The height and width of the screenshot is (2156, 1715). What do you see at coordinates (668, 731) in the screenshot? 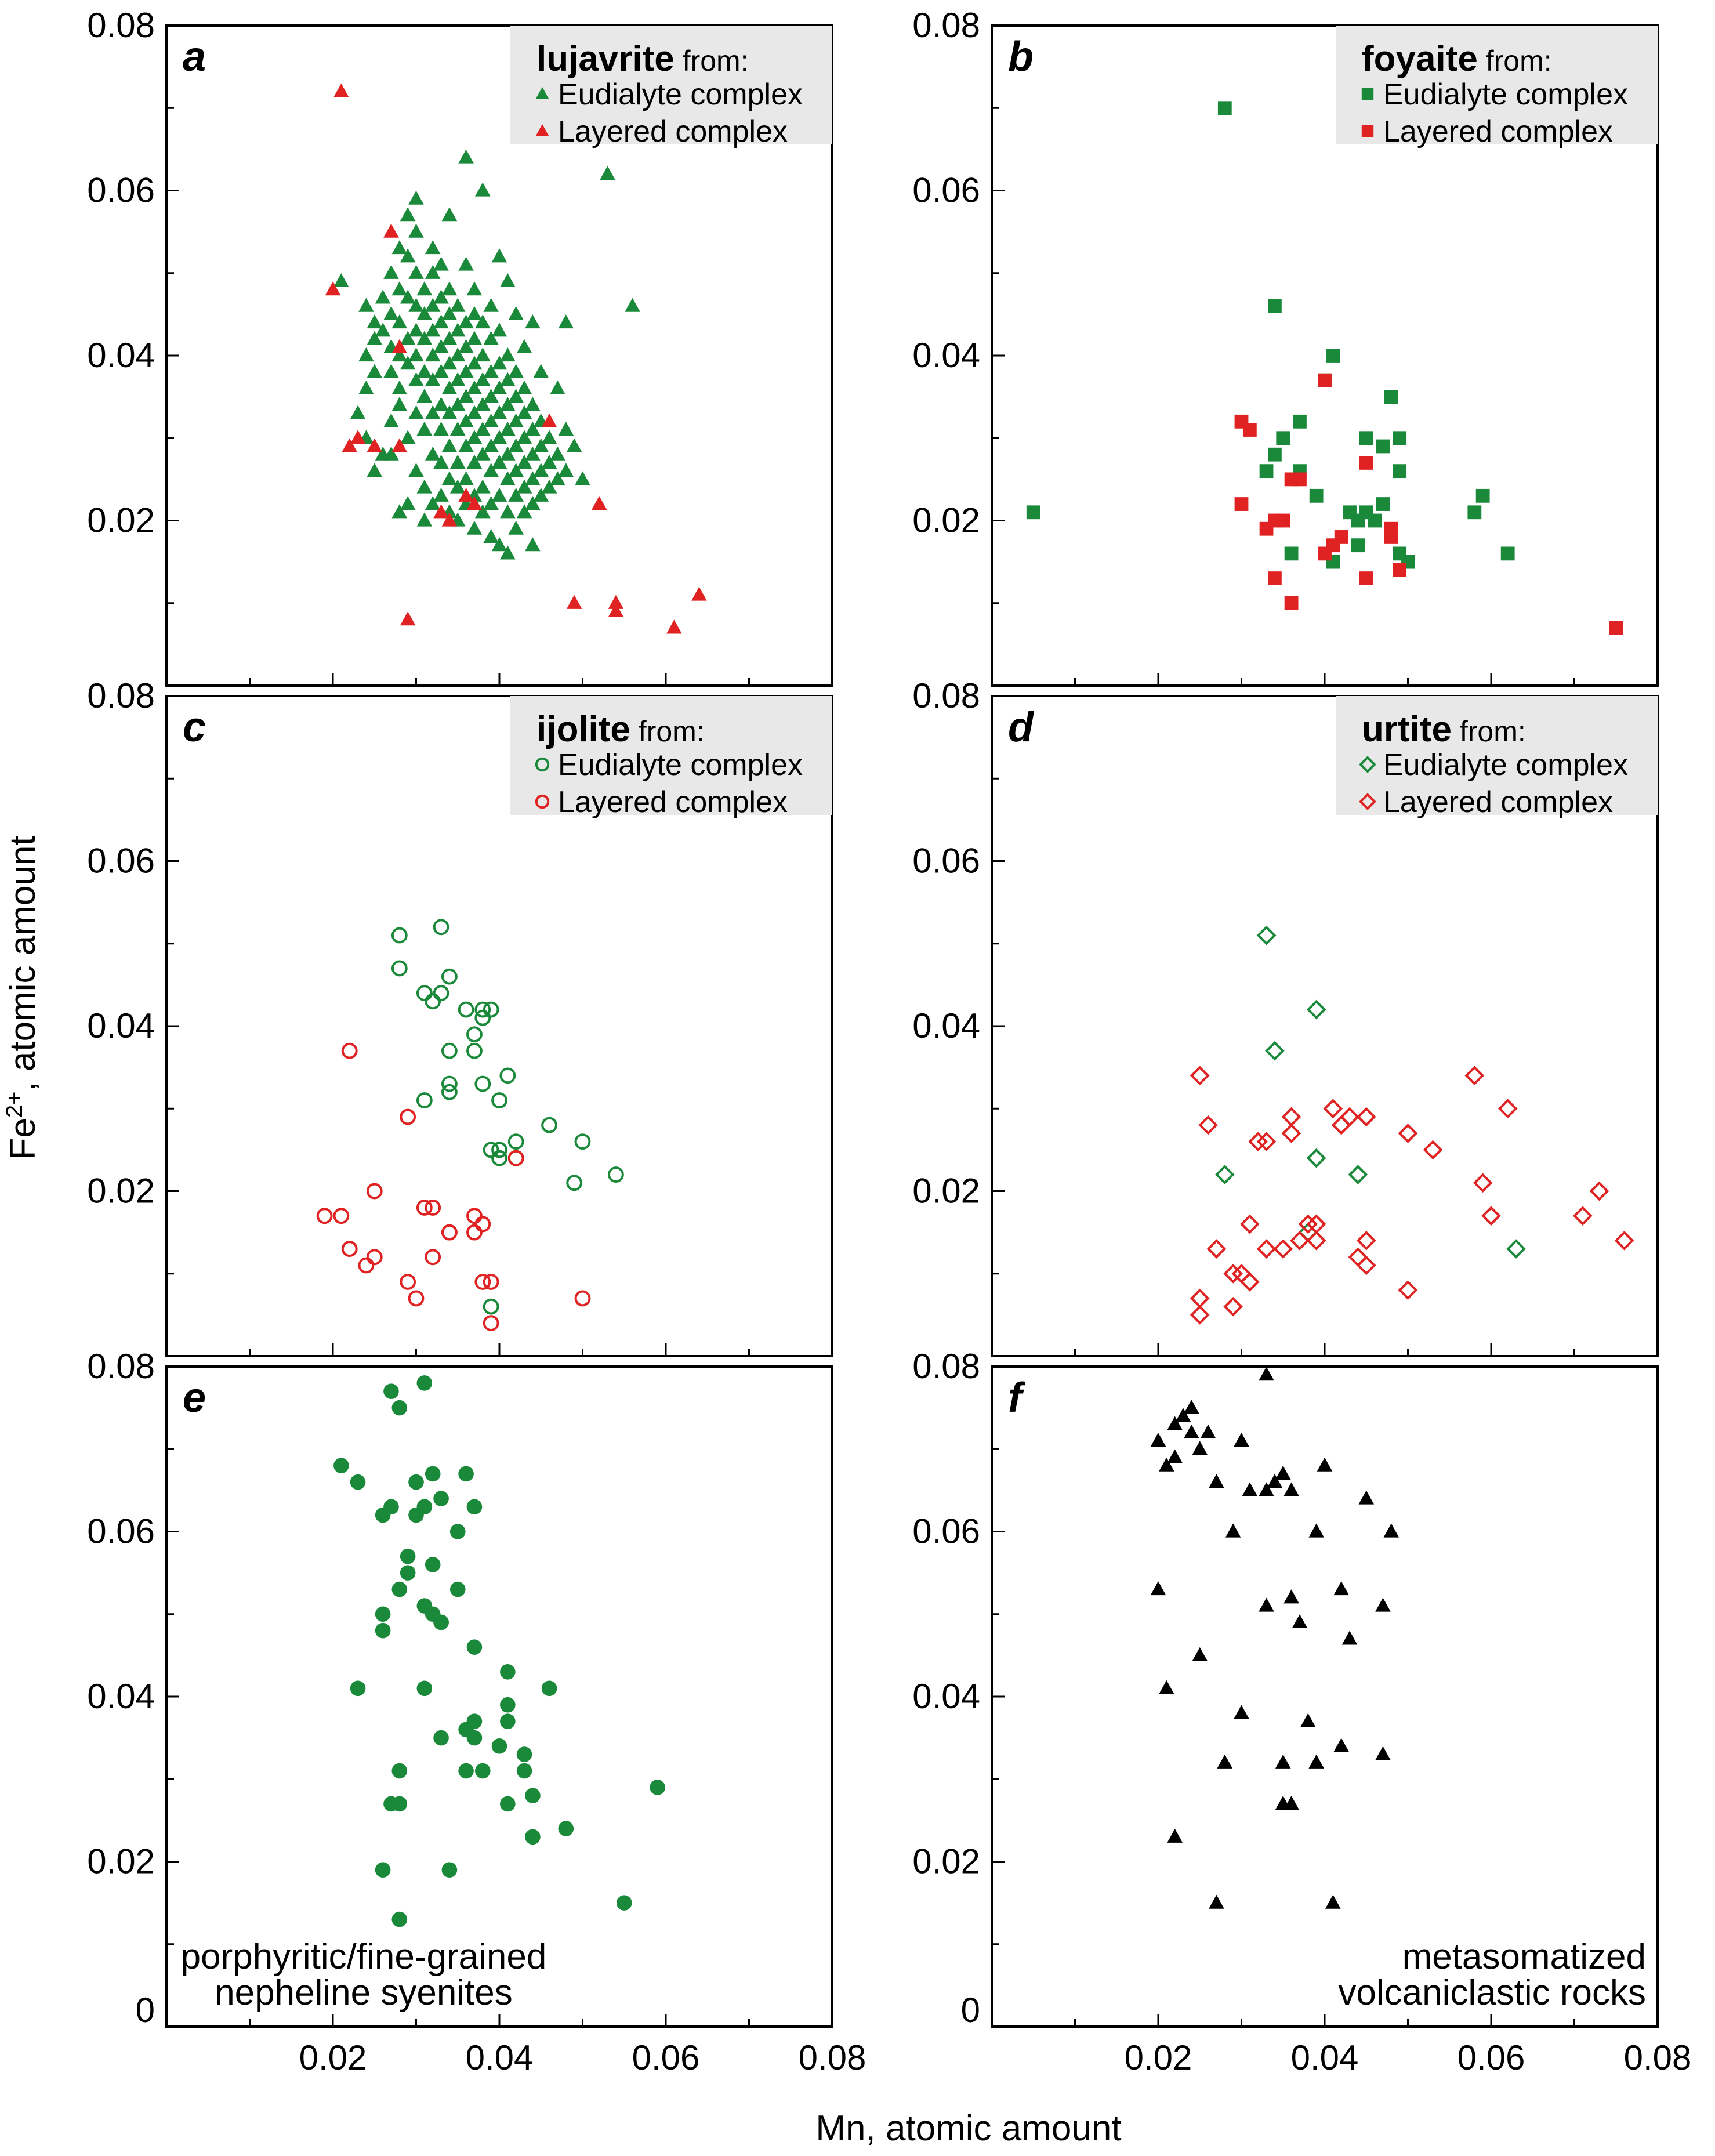
I see `legend-from: from:` at bounding box center [668, 731].